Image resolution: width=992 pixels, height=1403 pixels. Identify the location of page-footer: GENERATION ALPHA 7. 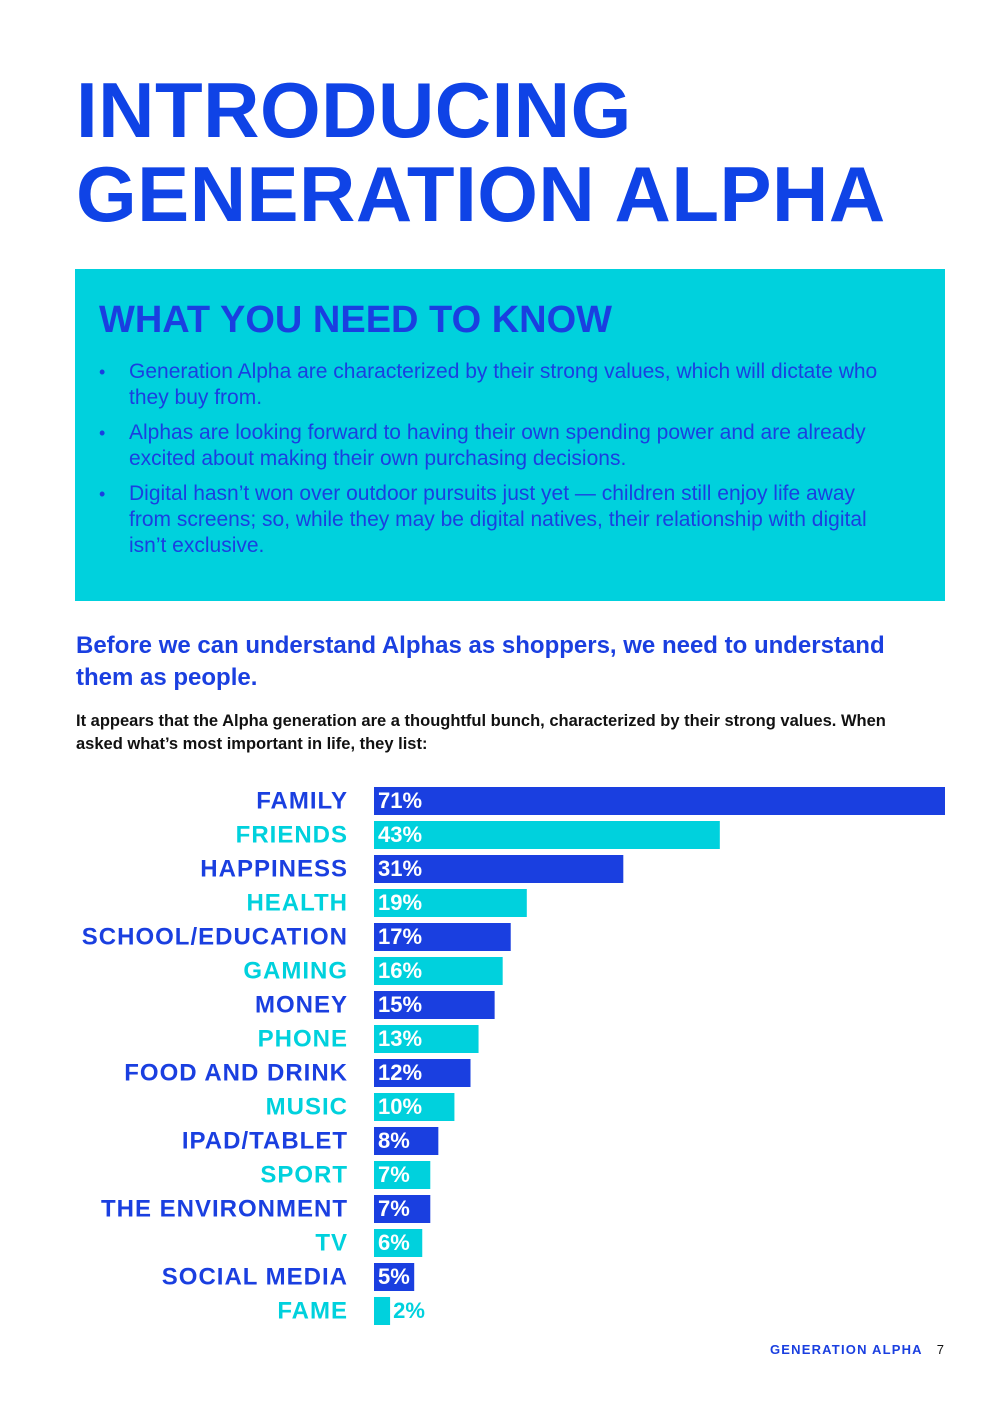
(857, 1349).